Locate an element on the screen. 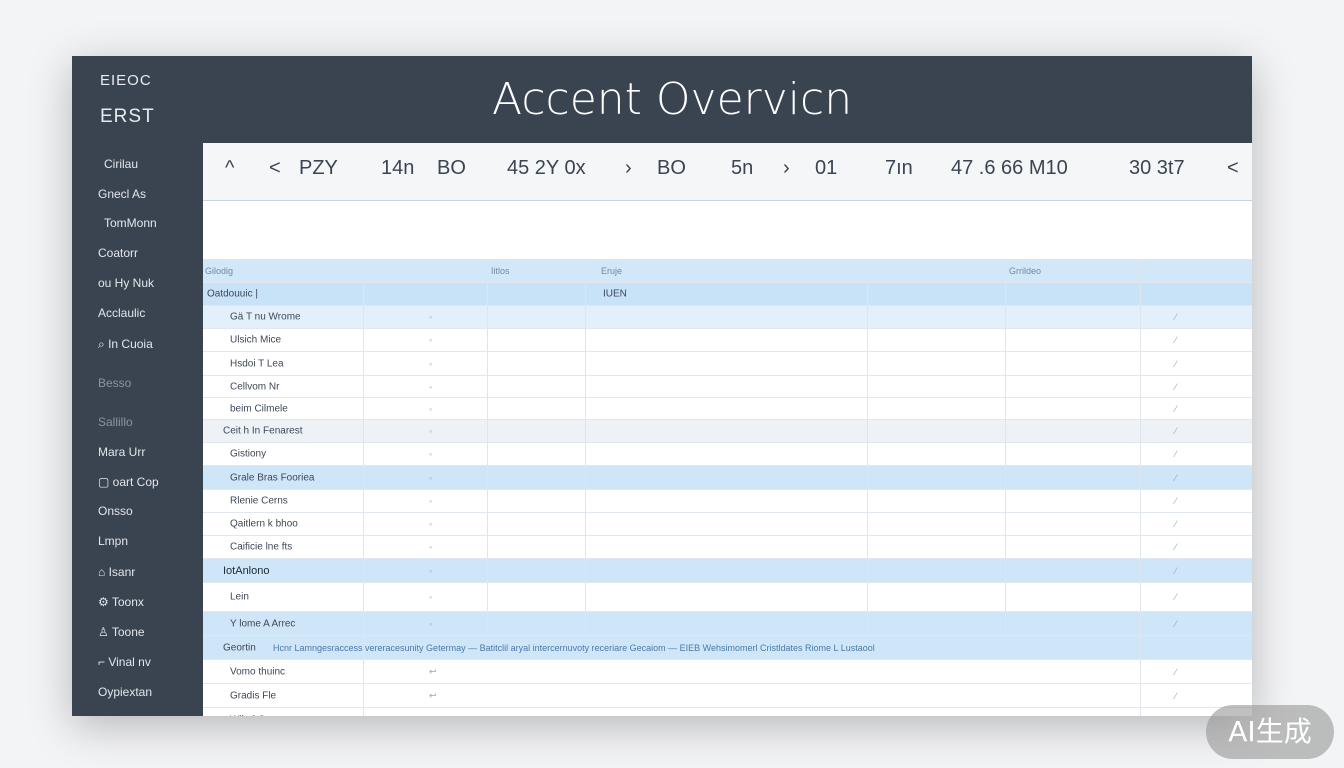 Image resolution: width=1344 pixels, height=768 pixels. column-header: Iitlos is located at coordinates (500, 270).